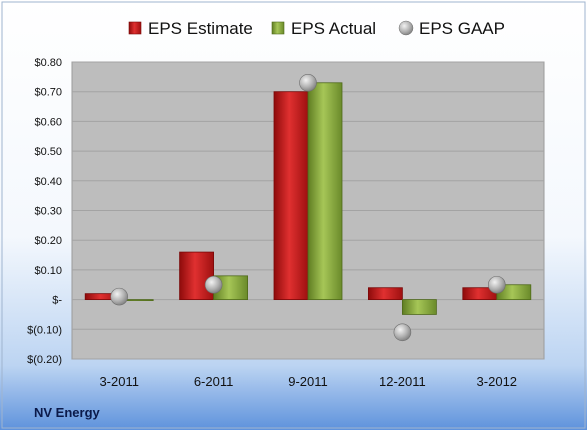  I want to click on eps-estimate-legend-label: EPS Estimate, so click(200, 28).